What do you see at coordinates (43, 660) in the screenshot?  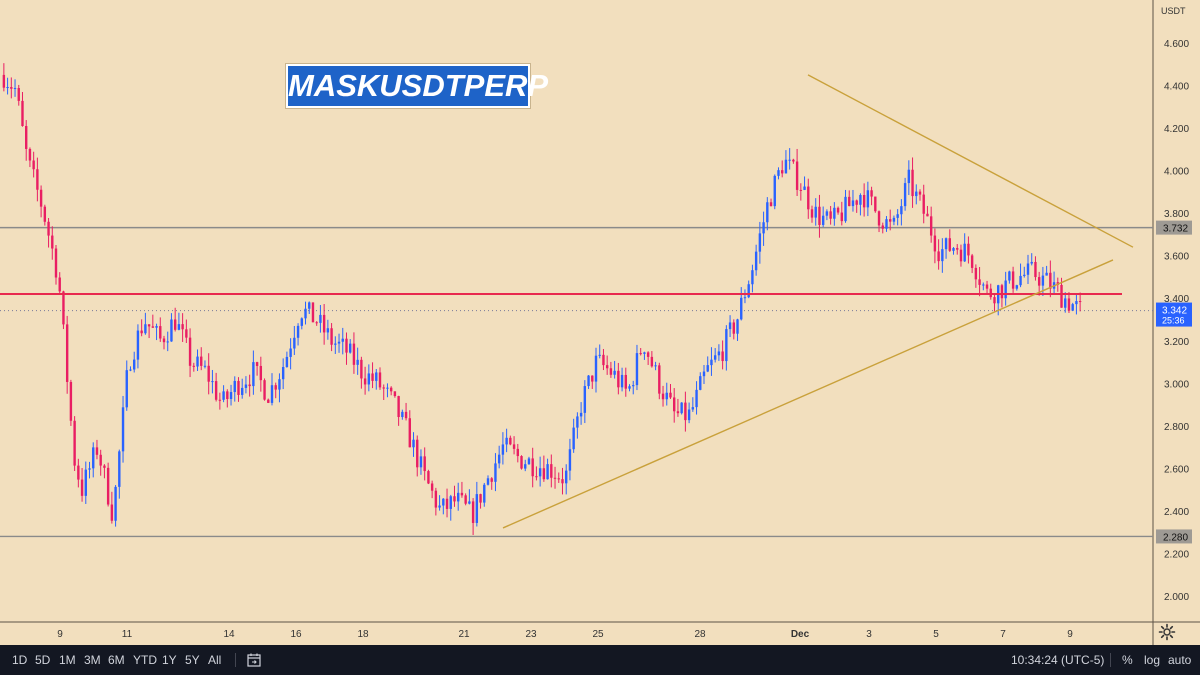 I see `range-5d-button: 5D` at bounding box center [43, 660].